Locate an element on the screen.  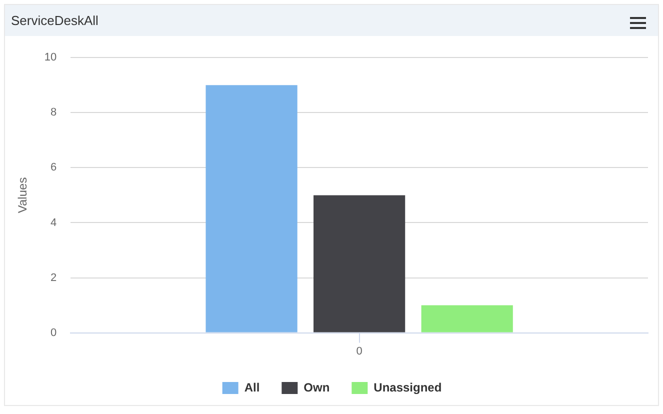
y-tick-label: 6 is located at coordinates (53, 168).